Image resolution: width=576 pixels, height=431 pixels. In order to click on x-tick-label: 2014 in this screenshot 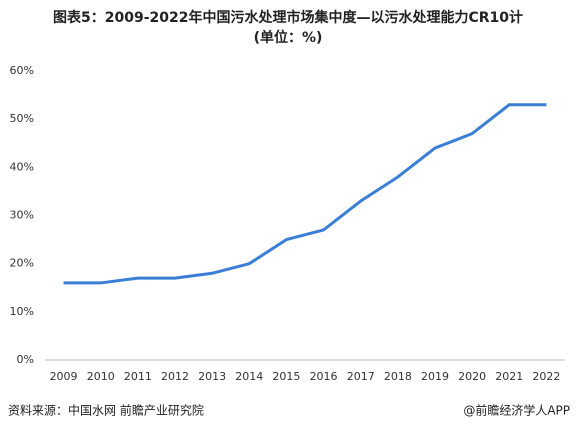, I will do `click(249, 376)`.